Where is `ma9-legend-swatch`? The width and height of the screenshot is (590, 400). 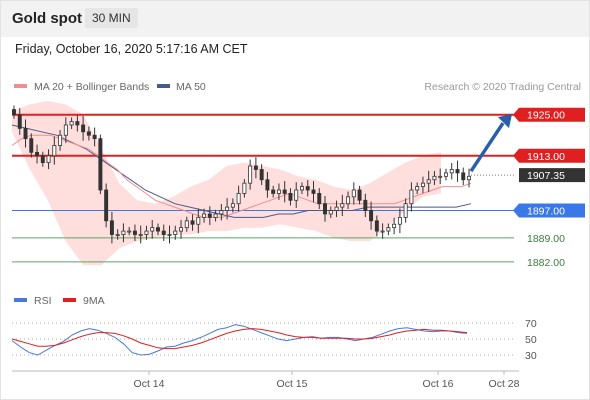 ma9-legend-swatch is located at coordinates (69, 300).